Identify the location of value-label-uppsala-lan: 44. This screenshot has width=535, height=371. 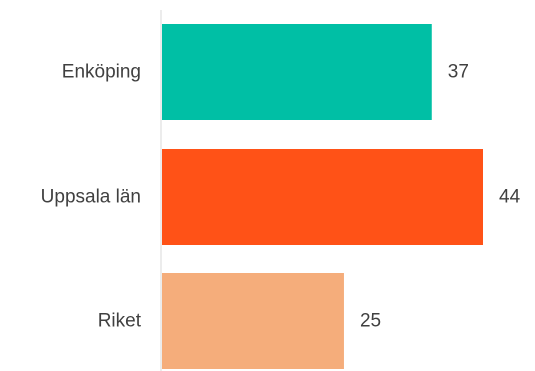
(510, 197).